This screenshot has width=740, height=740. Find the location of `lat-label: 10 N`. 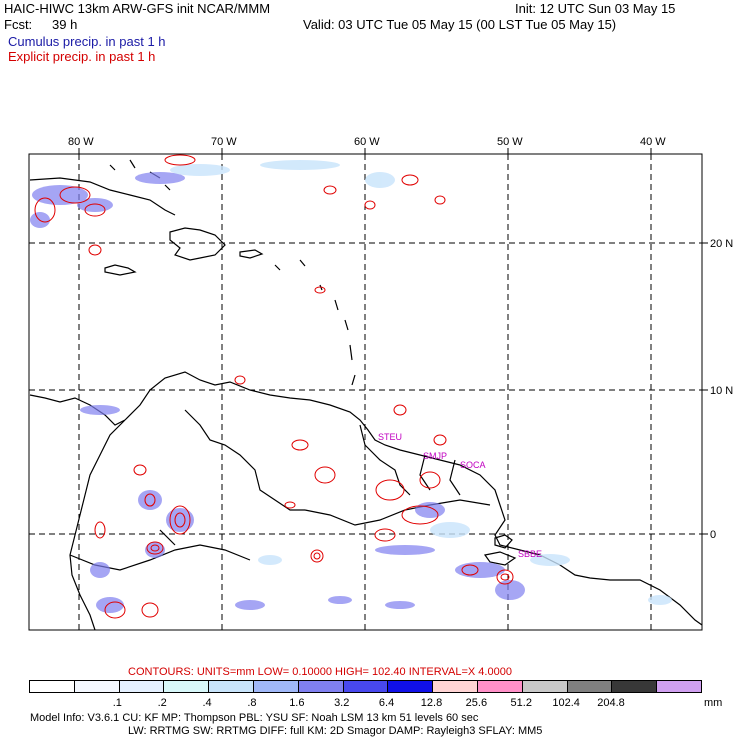

lat-label: 10 N is located at coordinates (721, 391).